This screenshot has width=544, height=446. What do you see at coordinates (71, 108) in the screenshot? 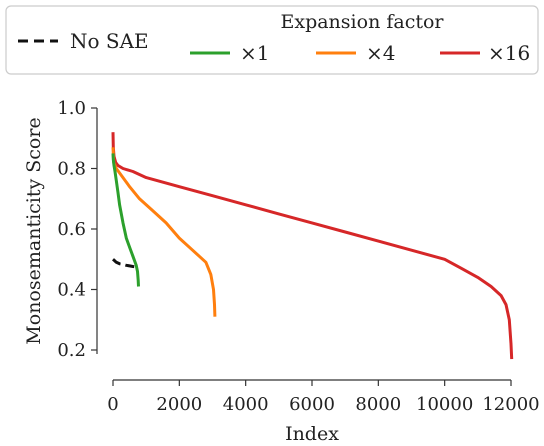
I see `y-tick-label: 1.0` at bounding box center [71, 108].